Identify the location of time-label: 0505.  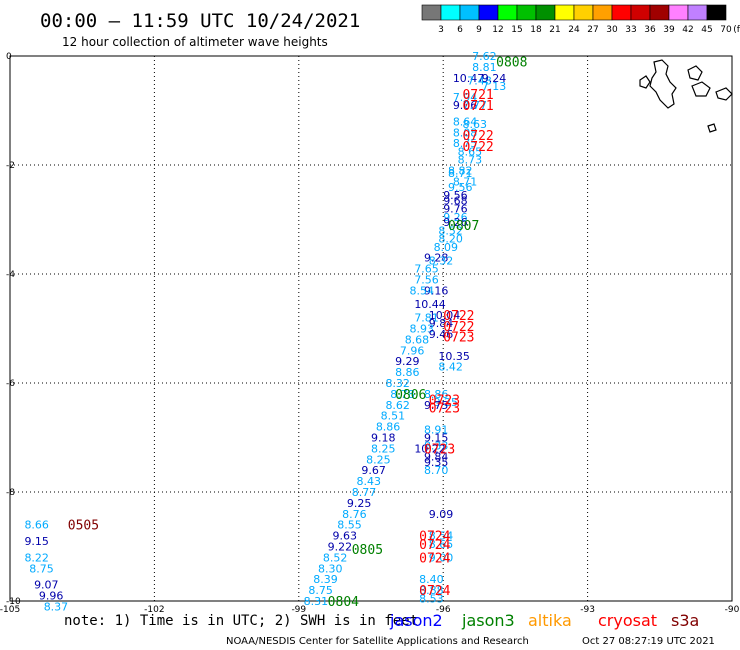
(83, 526).